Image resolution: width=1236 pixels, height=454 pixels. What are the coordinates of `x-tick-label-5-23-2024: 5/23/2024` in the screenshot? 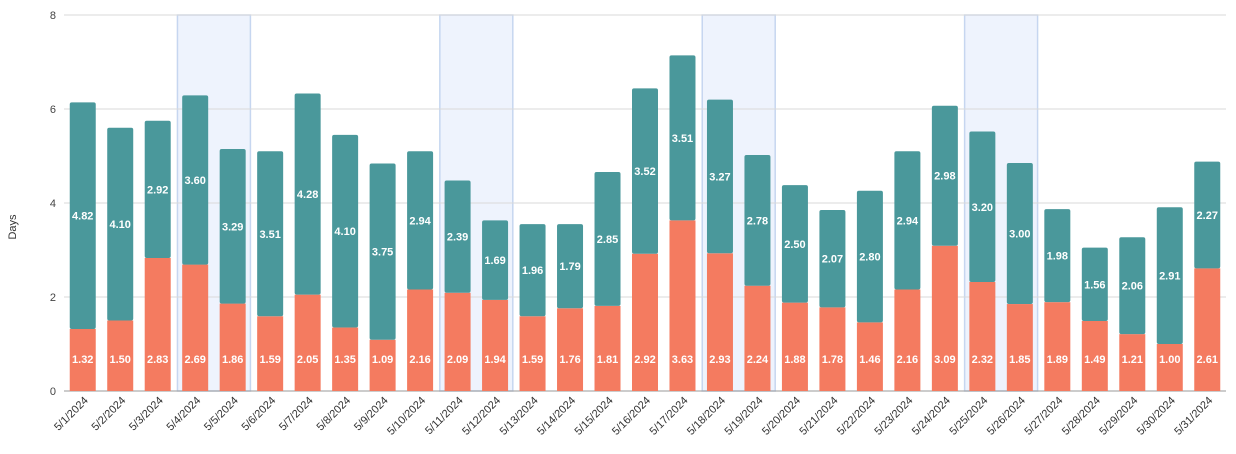 It's located at (893, 416).